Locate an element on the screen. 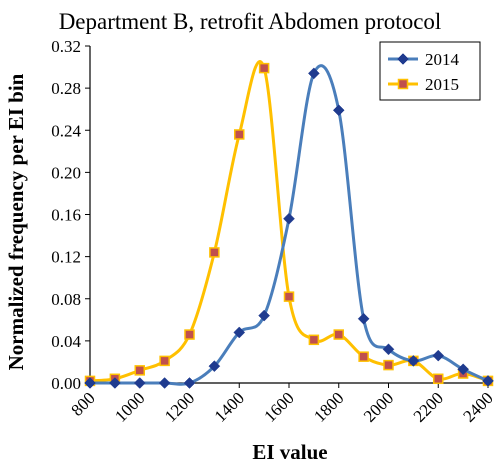 The width and height of the screenshot is (500, 466). chart-title: Department B, retrofit Abdomen protocol is located at coordinates (250, 21).